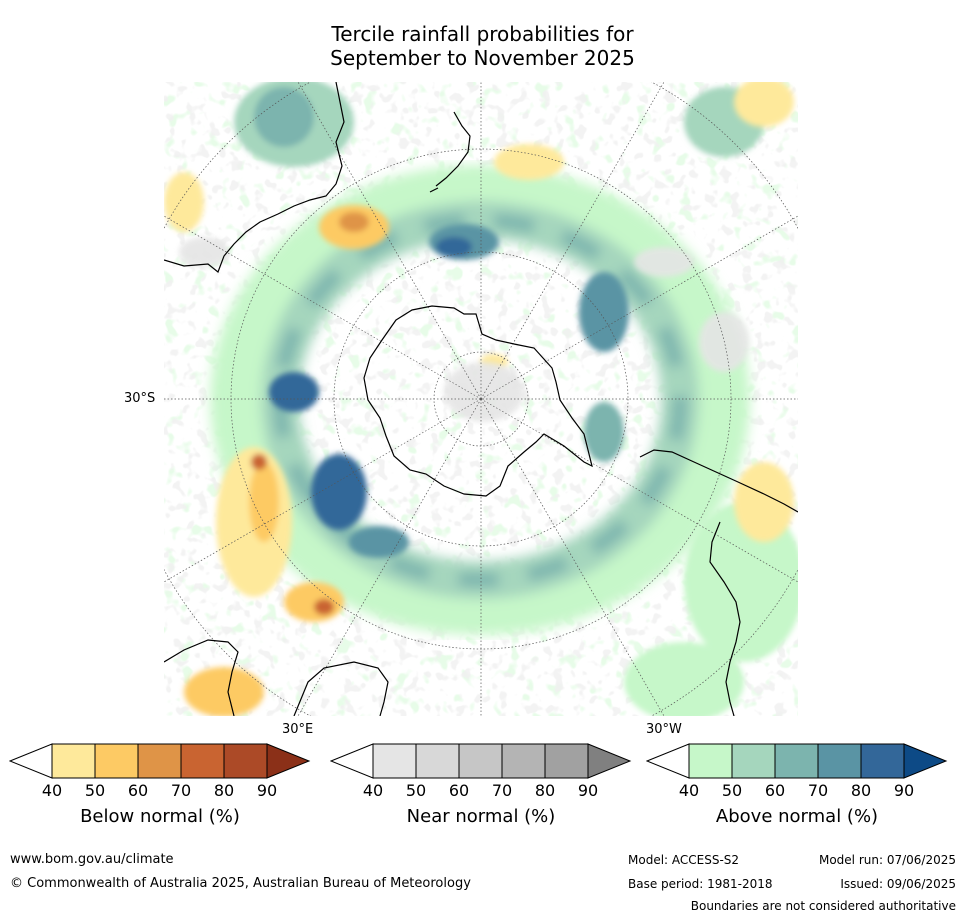 This screenshot has height=919, width=965. I want to click on above-normal-swatch-max, so click(925, 761).